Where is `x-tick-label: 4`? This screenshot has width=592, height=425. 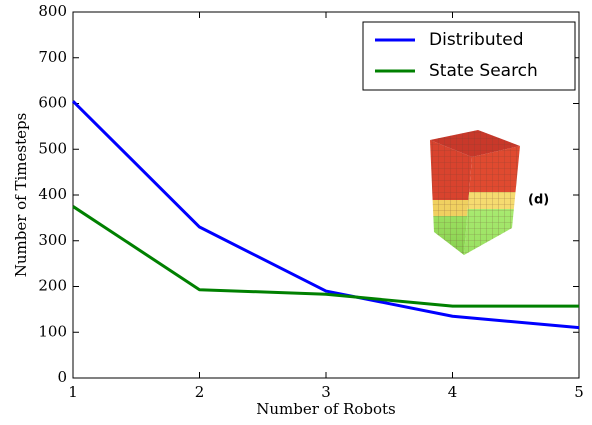 x-tick-label: 4 is located at coordinates (453, 392).